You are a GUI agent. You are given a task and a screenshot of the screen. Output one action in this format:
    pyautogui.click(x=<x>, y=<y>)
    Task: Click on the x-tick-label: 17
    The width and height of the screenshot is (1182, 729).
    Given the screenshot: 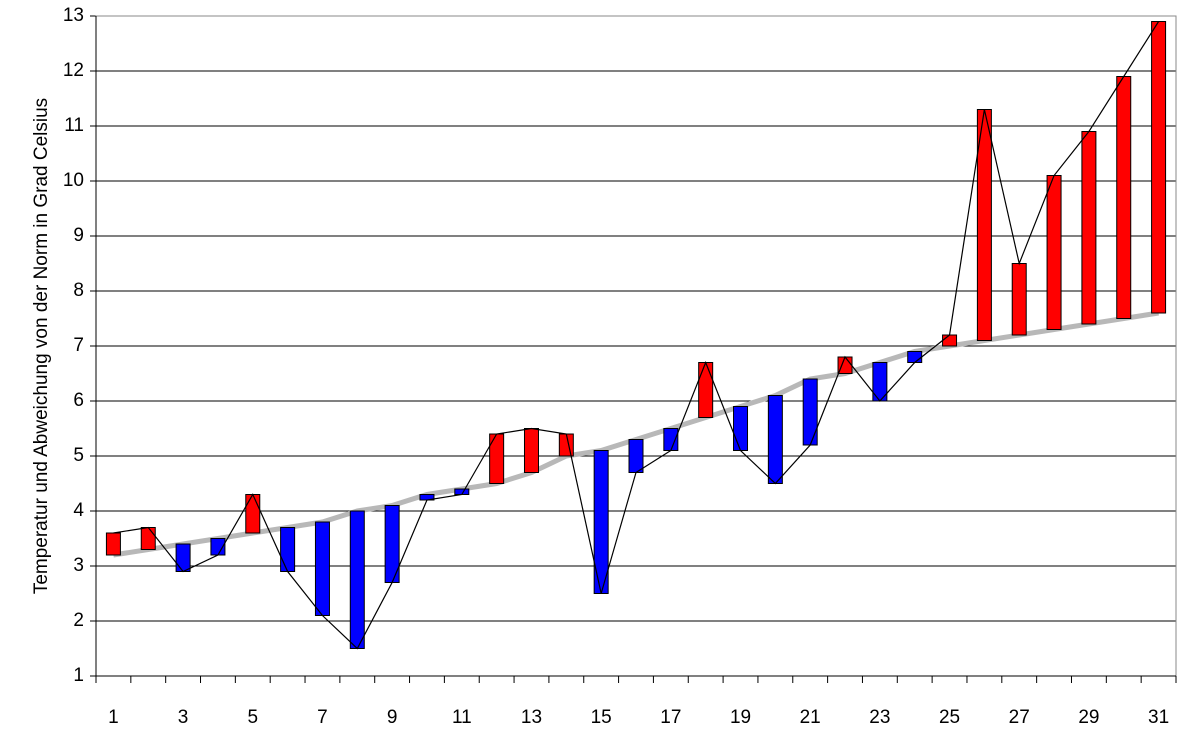 What is the action you would take?
    pyautogui.click(x=670, y=717)
    